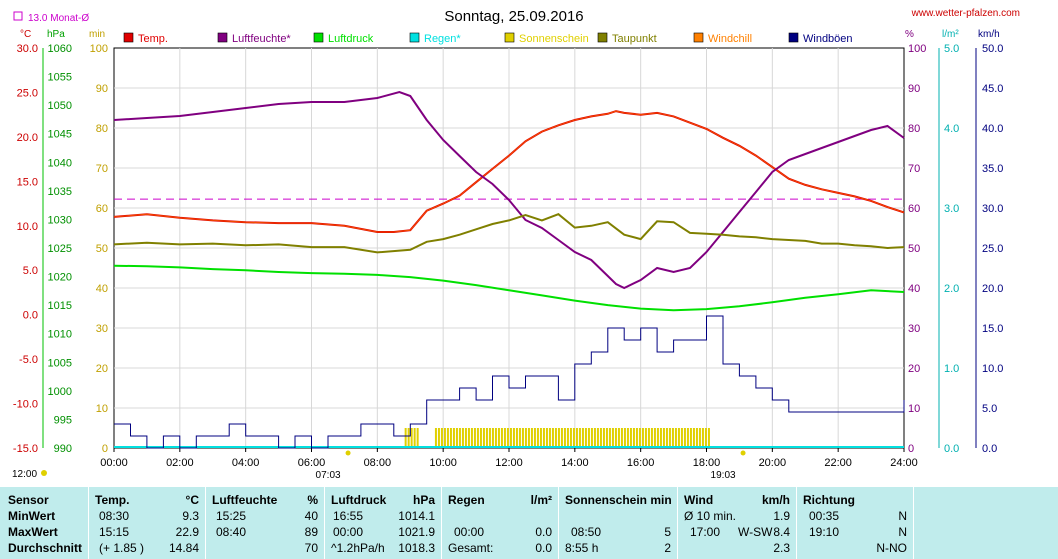 This screenshot has width=1058, height=559. I want to click on temp-tick-label: 15.0, so click(27, 182).